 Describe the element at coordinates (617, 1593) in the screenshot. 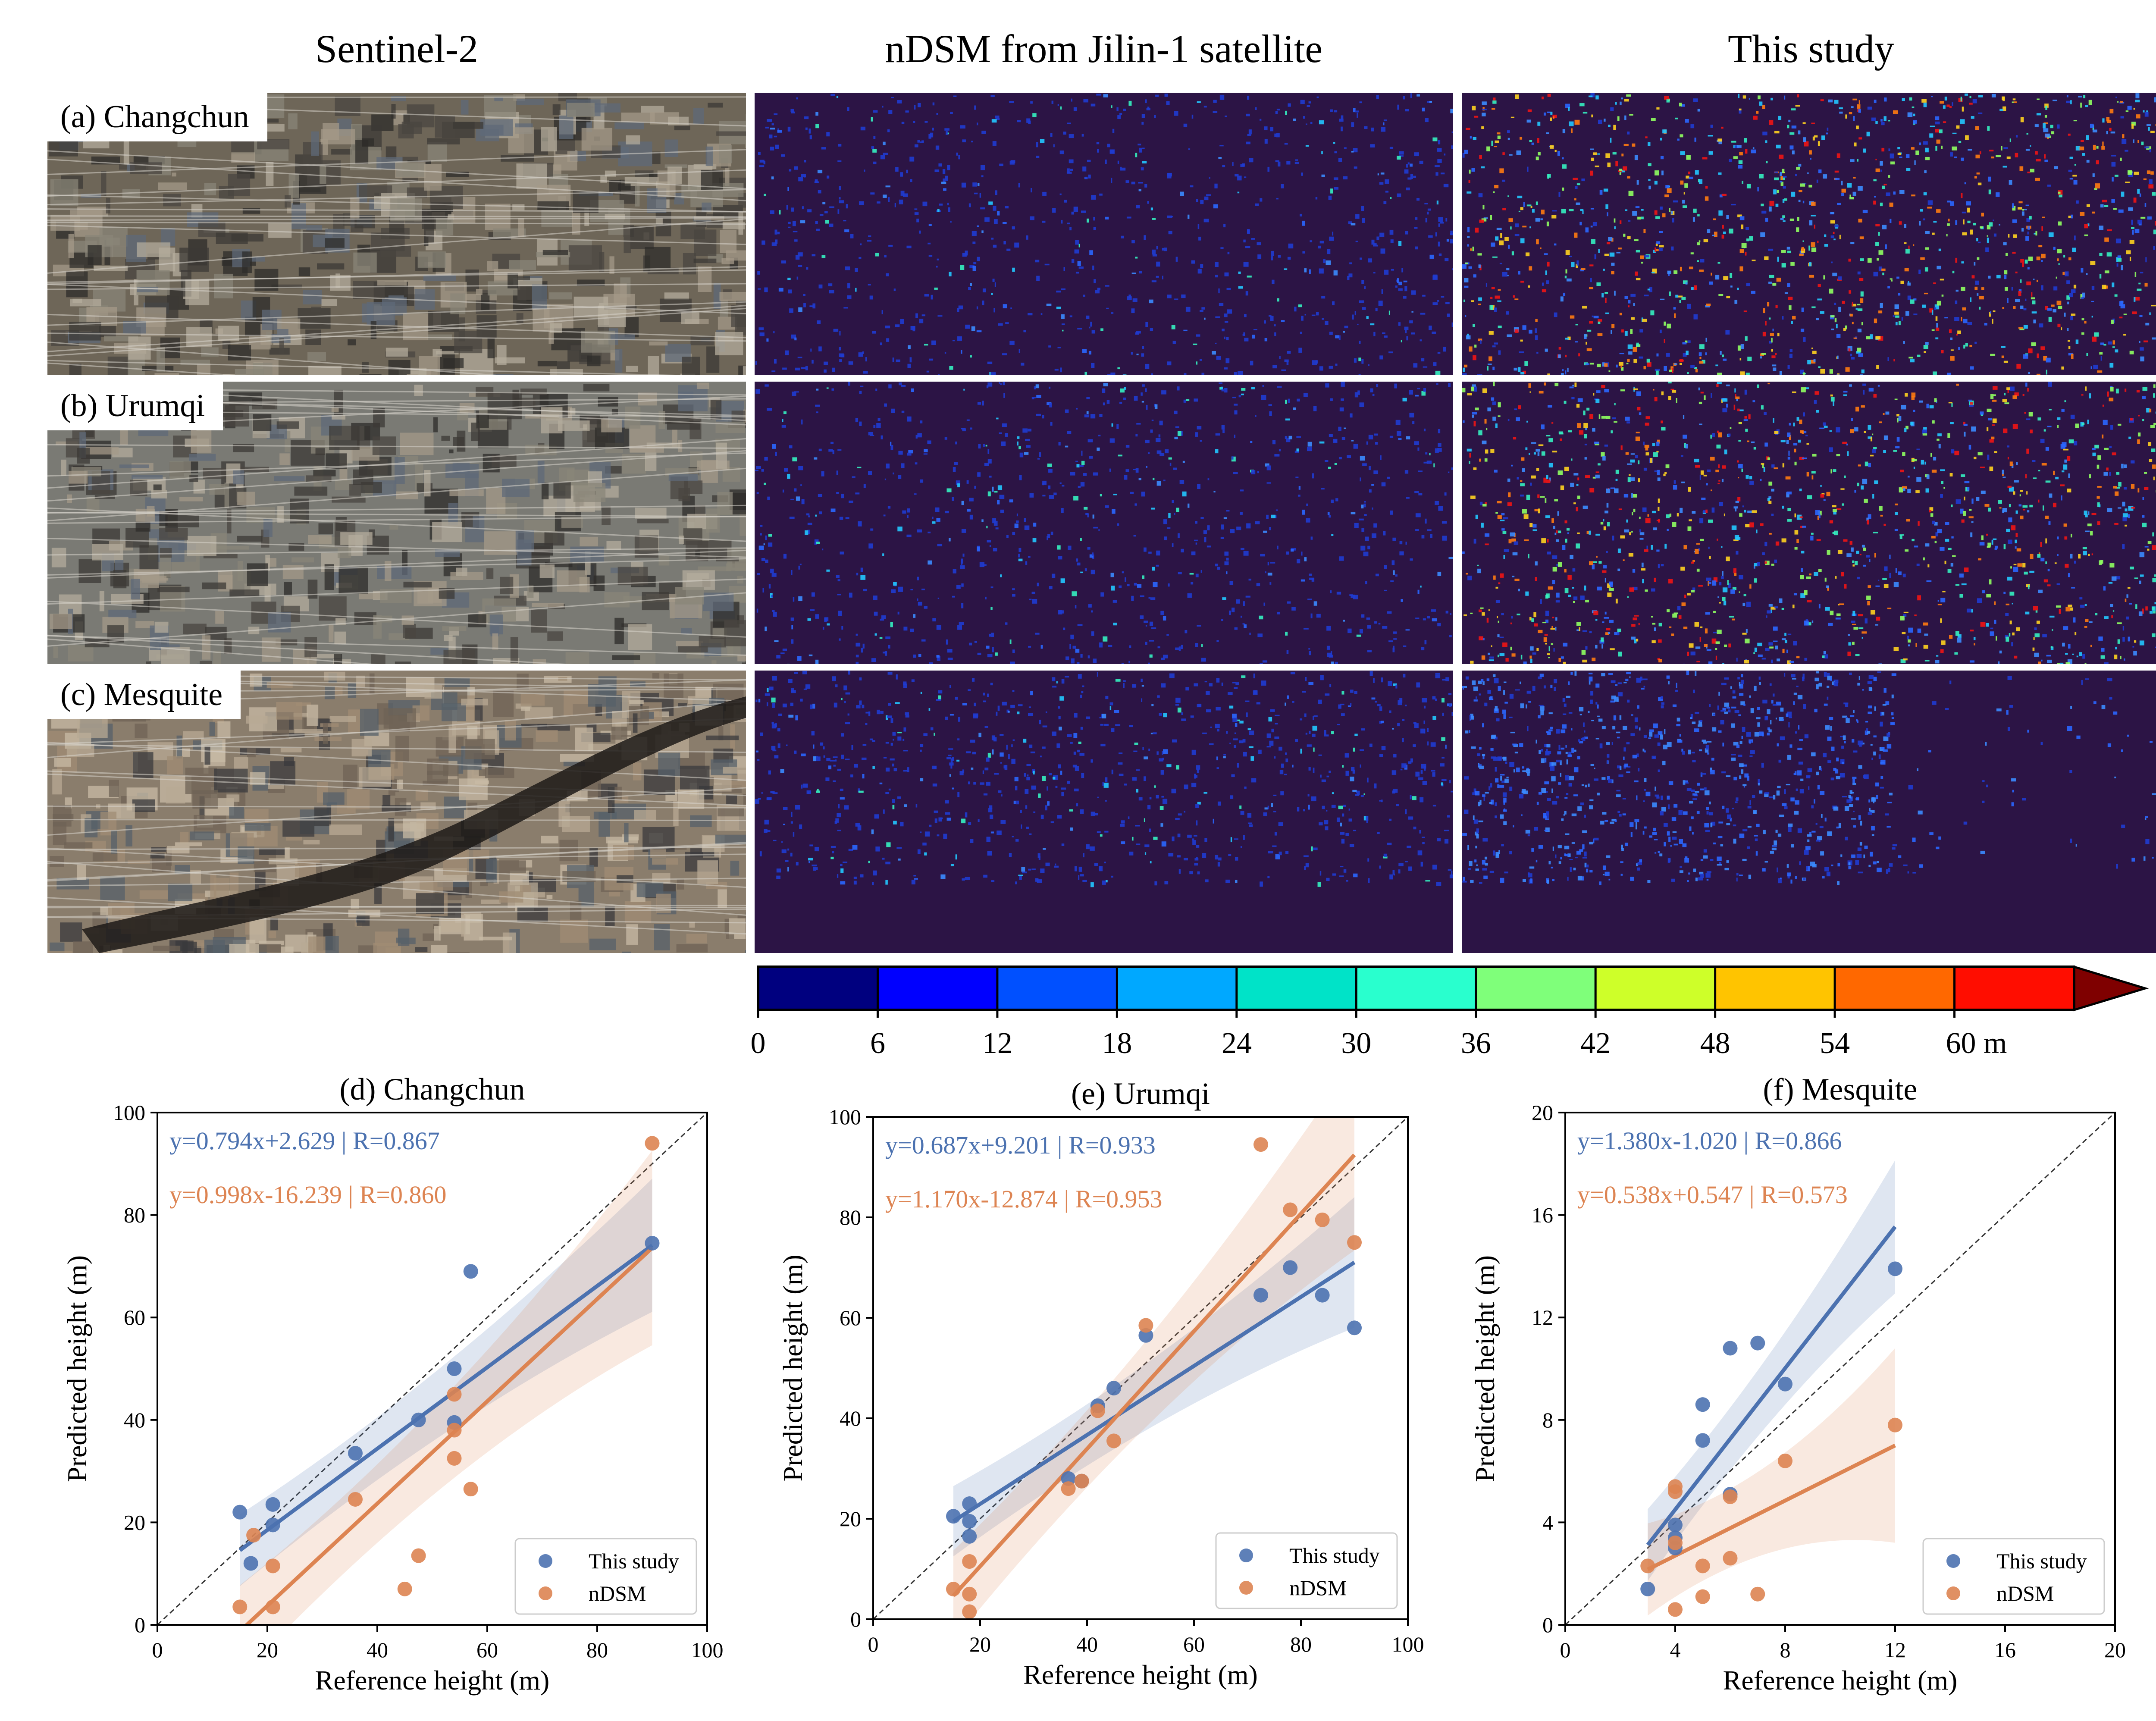

I see `legend-label: nDSM` at that location.